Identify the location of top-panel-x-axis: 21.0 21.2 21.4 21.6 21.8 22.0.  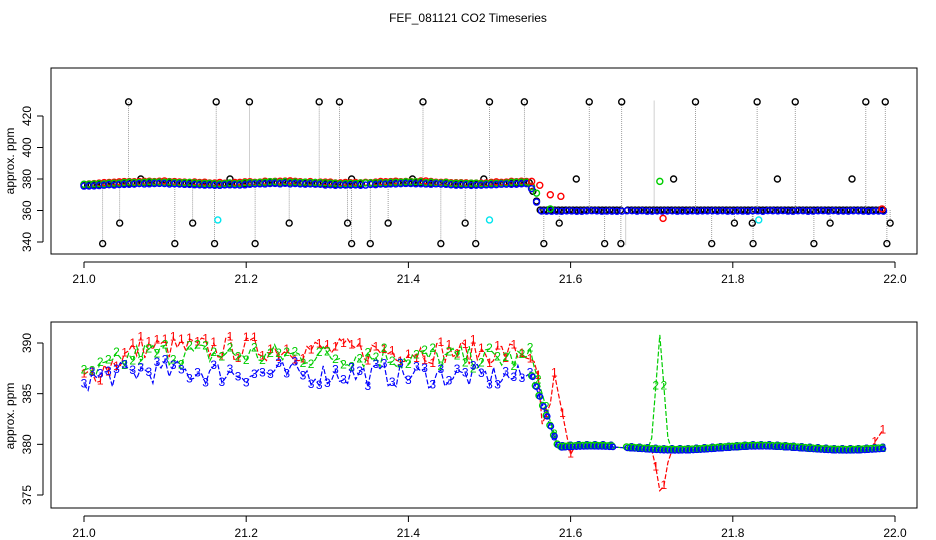
(489, 273).